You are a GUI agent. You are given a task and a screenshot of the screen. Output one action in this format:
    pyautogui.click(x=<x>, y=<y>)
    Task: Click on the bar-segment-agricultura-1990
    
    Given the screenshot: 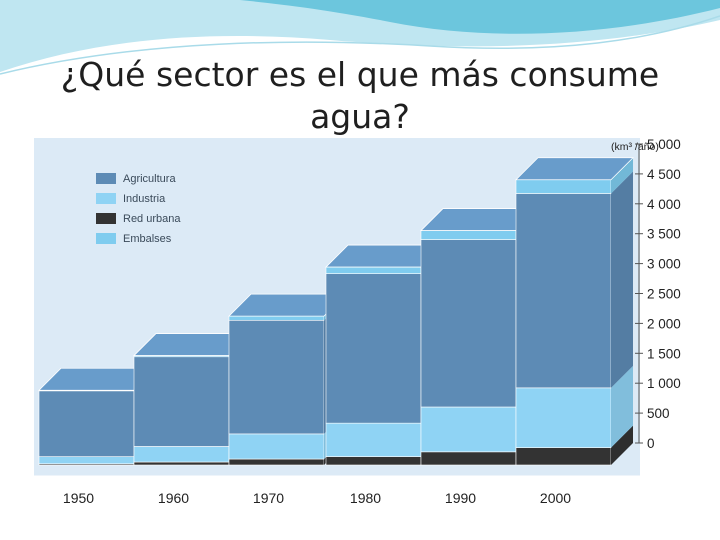 What is the action you would take?
    pyautogui.click(x=468, y=323)
    